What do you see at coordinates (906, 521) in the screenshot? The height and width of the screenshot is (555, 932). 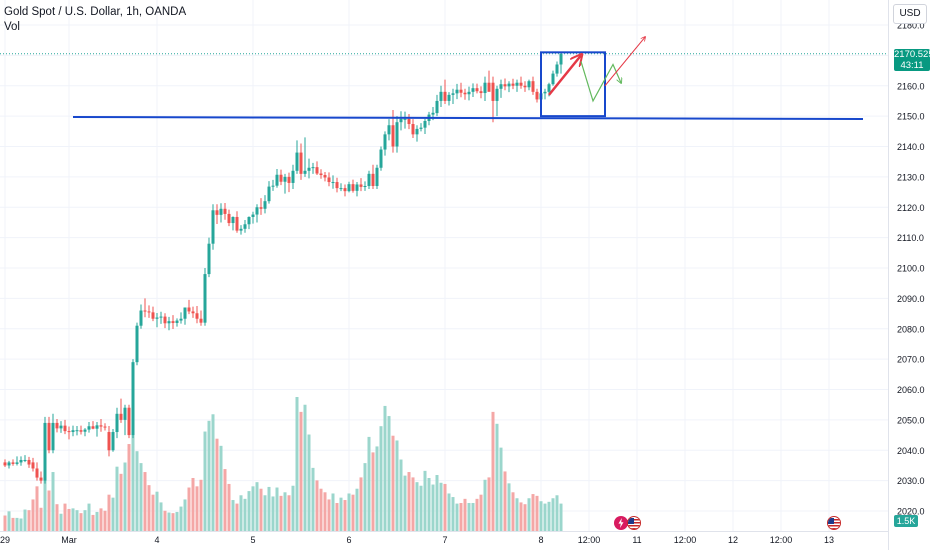 I see `volume-value-tag: 1.5K` at bounding box center [906, 521].